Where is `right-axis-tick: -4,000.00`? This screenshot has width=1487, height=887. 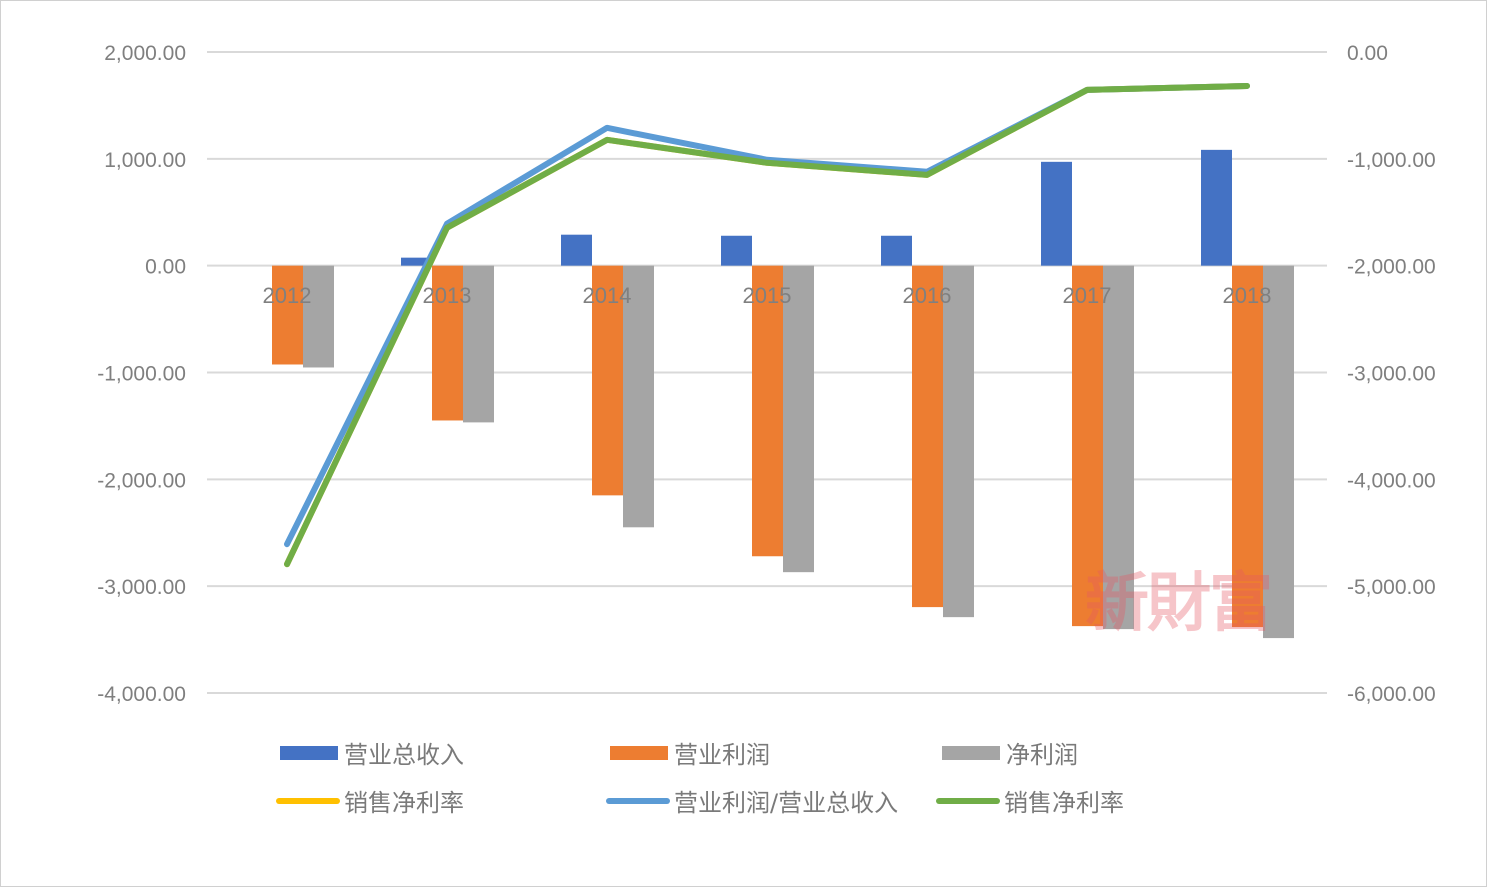 right-axis-tick: -4,000.00 is located at coordinates (1391, 480).